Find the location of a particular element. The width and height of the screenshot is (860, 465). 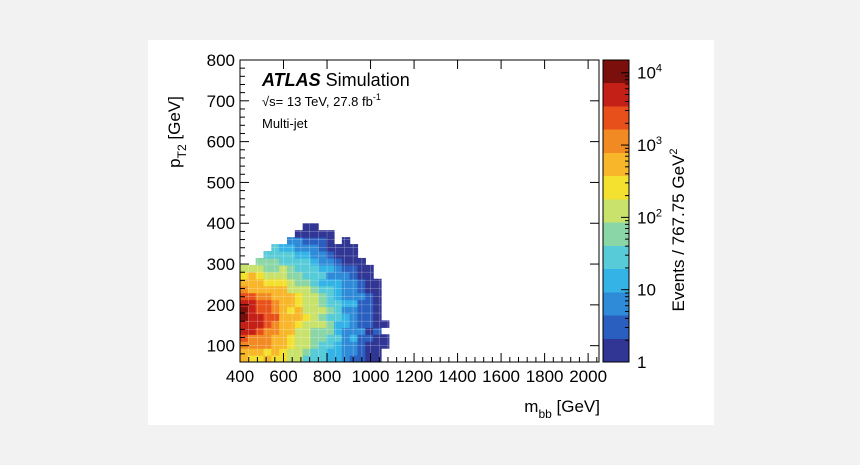

y-tick-label: 400 is located at coordinates (221, 223).